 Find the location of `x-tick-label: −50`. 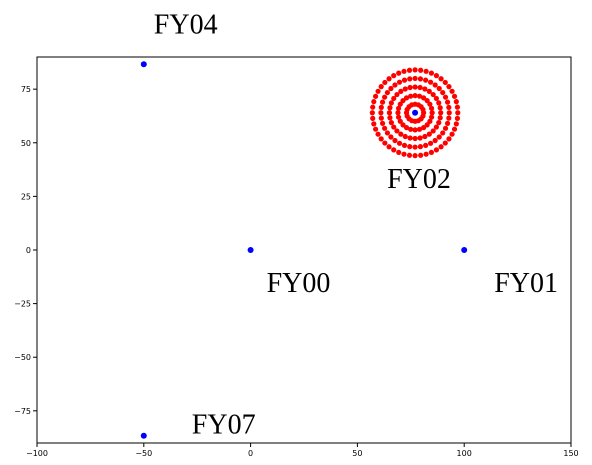

x-tick-label: −50 is located at coordinates (143, 453).